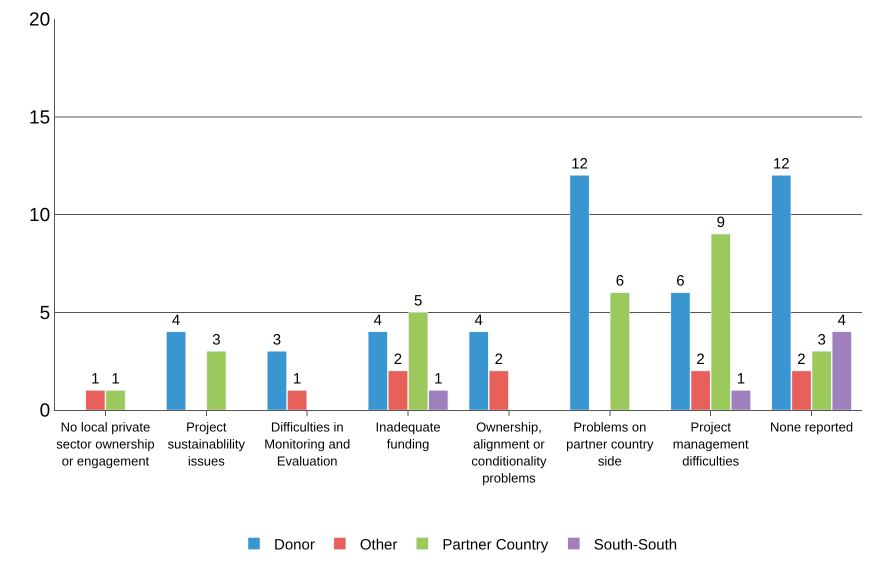  What do you see at coordinates (294, 545) in the screenshot?
I see `legend-label: Donor` at bounding box center [294, 545].